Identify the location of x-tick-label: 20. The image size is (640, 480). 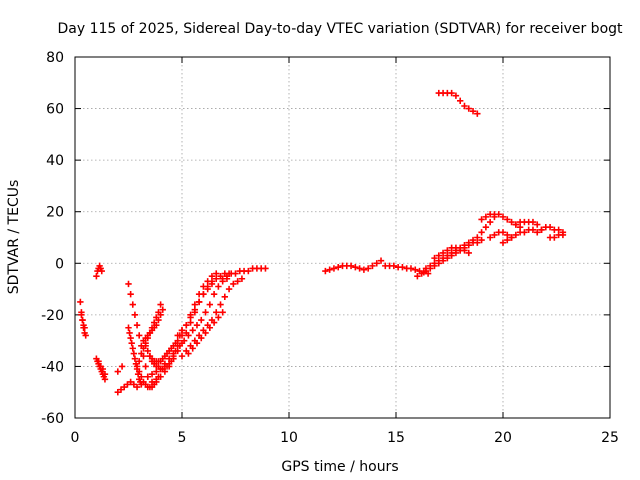
(503, 438).